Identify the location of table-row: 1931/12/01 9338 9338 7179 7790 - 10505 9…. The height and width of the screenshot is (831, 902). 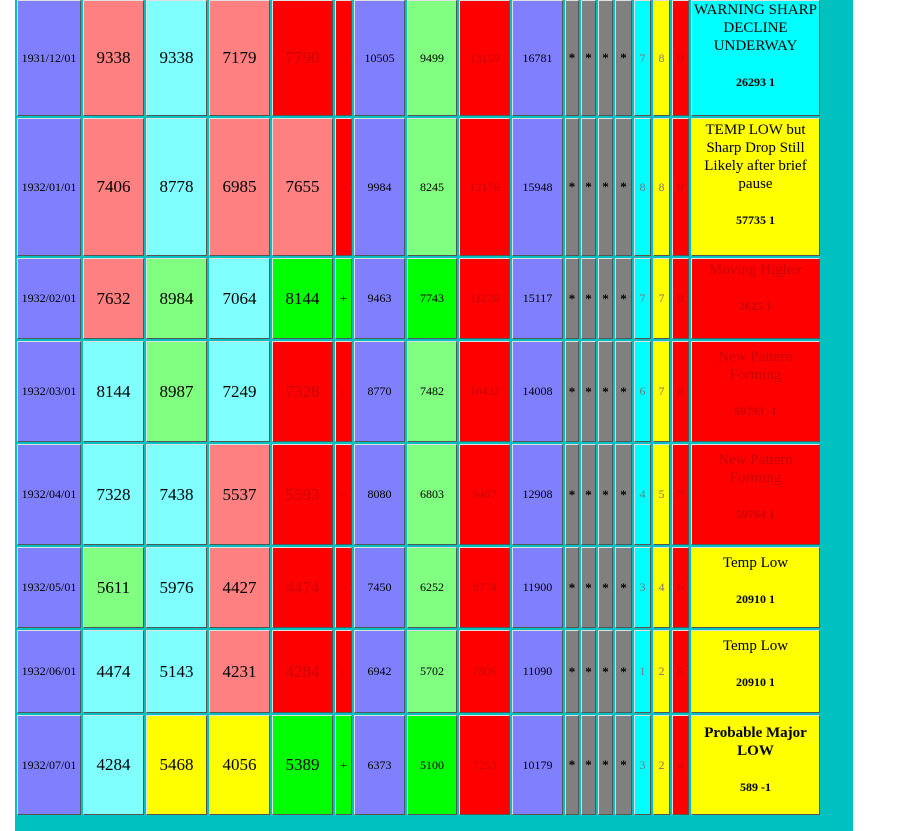
(418, 58).